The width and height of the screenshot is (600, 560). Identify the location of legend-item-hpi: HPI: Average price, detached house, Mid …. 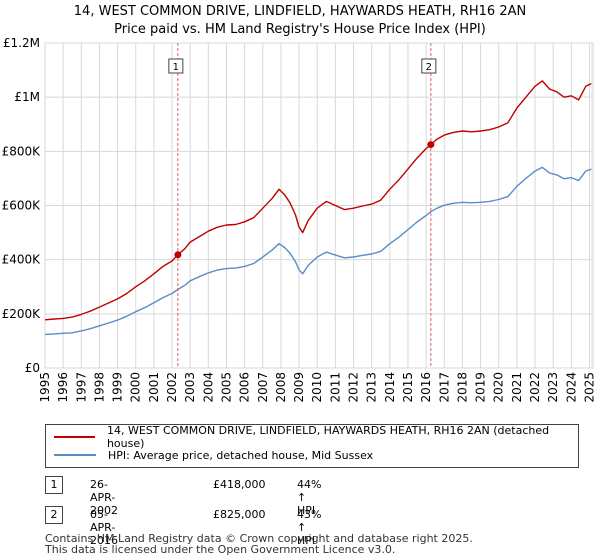
(213, 455).